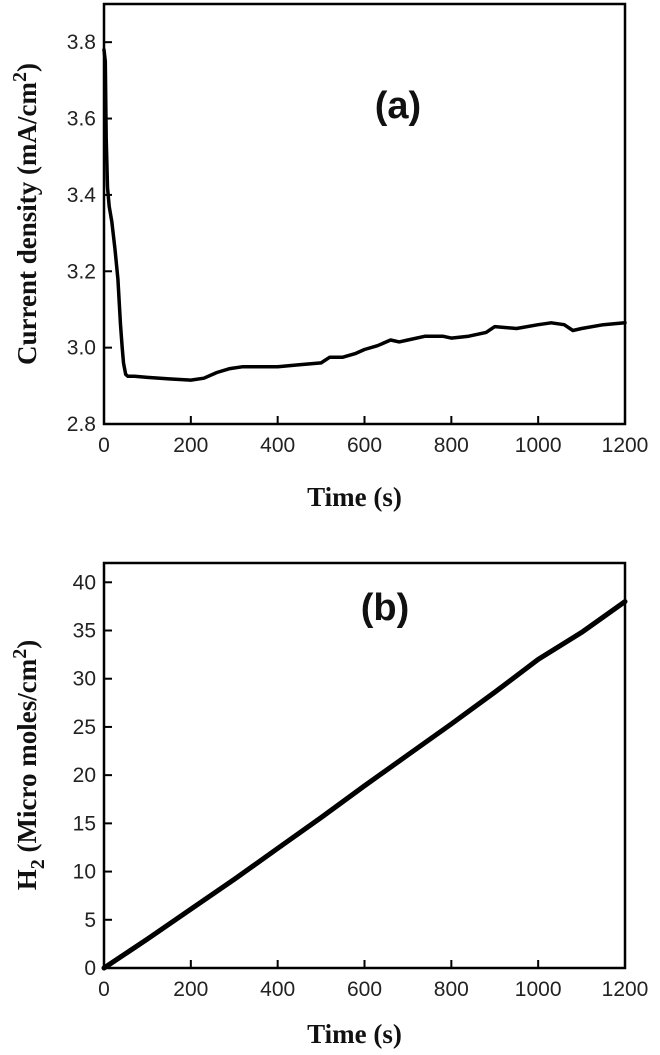 The height and width of the screenshot is (1055, 660). Describe the element at coordinates (385, 608) in the screenshot. I see `panel-label: (b)` at that location.